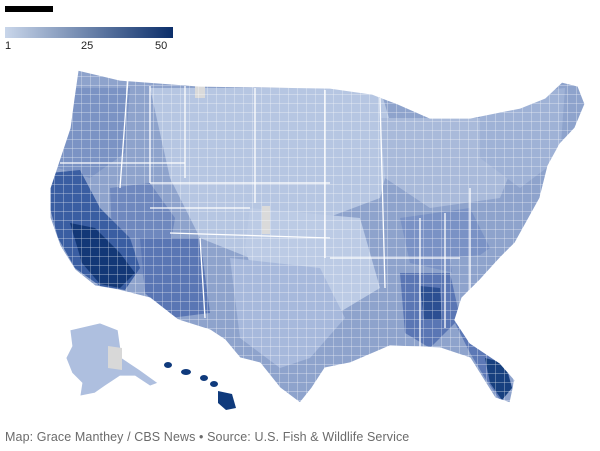 The width and height of the screenshot is (600, 451). I want to click on legend-mid-label: 25, so click(87, 46).